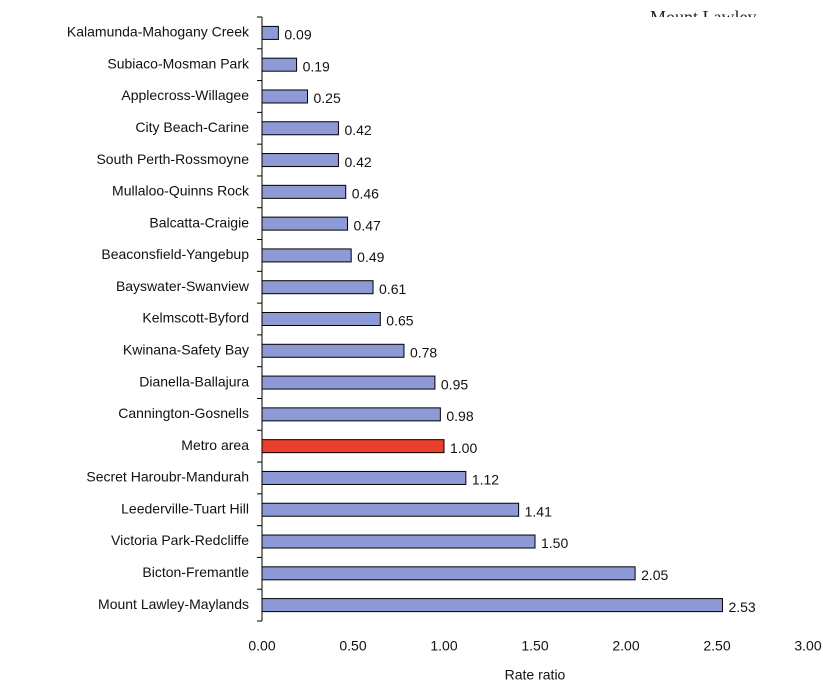 This screenshot has height=684, width=823. I want to click on y-tick-label: Dianella-Ballajura, so click(194, 381).